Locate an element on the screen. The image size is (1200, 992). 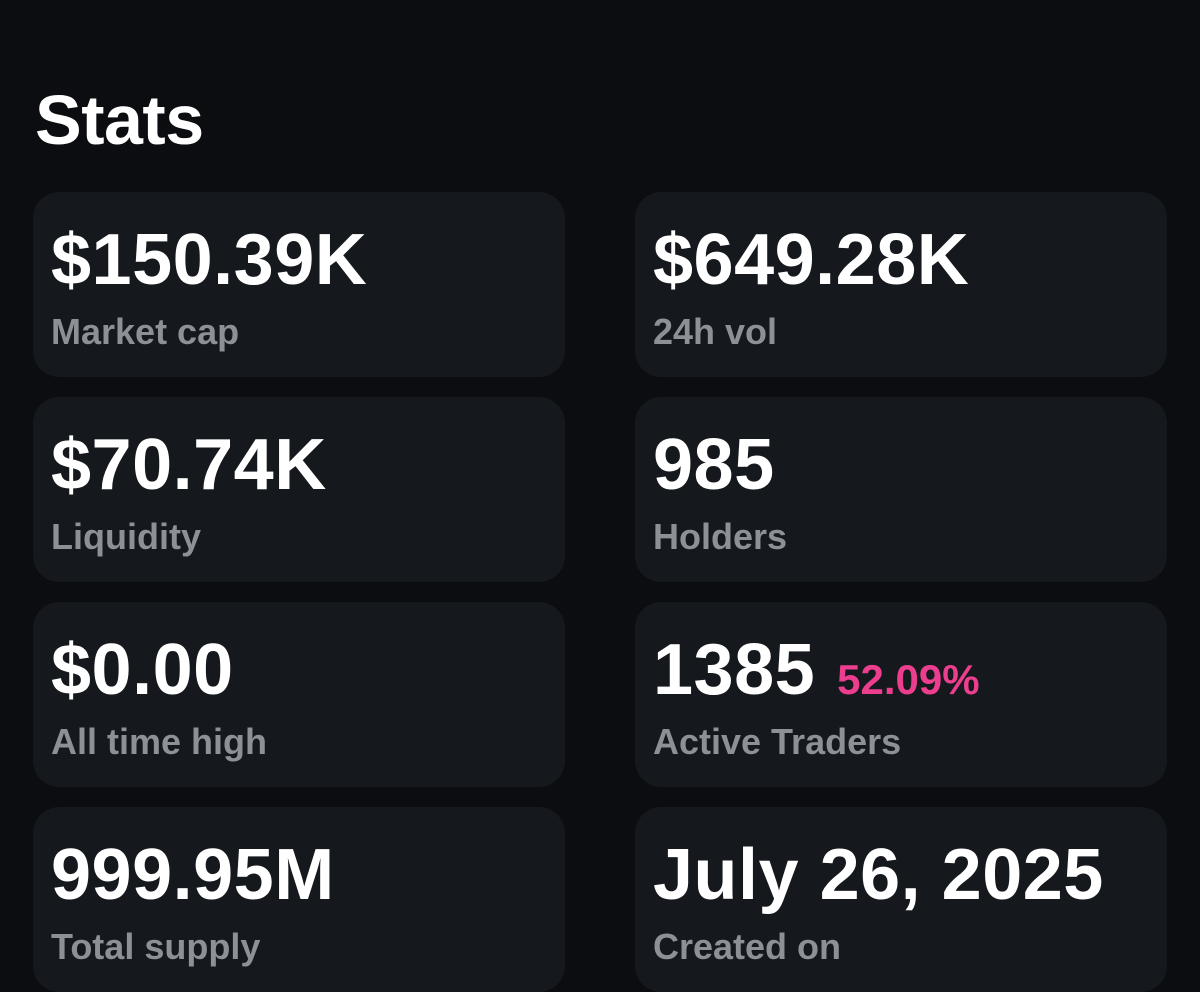
stat-value: $0.00 is located at coordinates (142, 670).